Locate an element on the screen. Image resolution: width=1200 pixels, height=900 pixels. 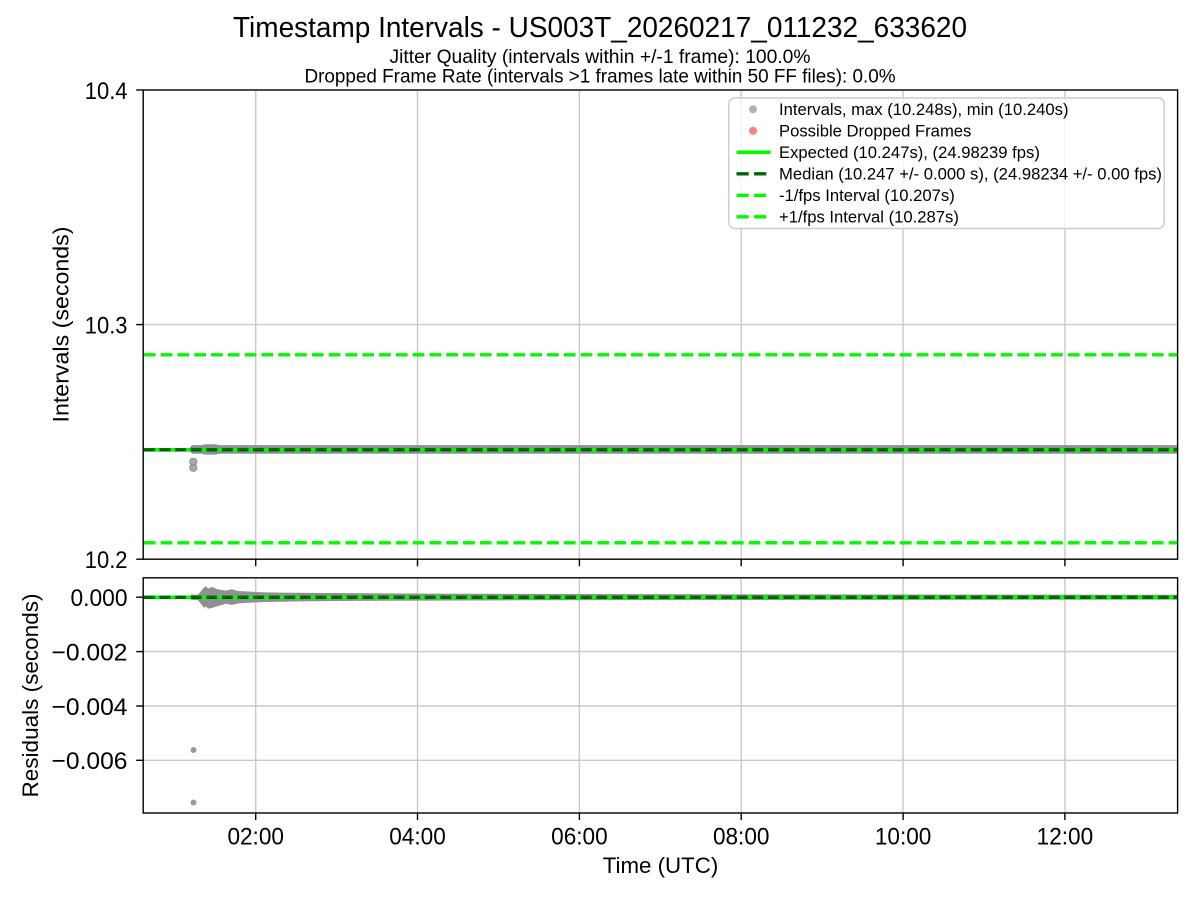
svg-text: −0.002 is located at coordinates (90, 653).